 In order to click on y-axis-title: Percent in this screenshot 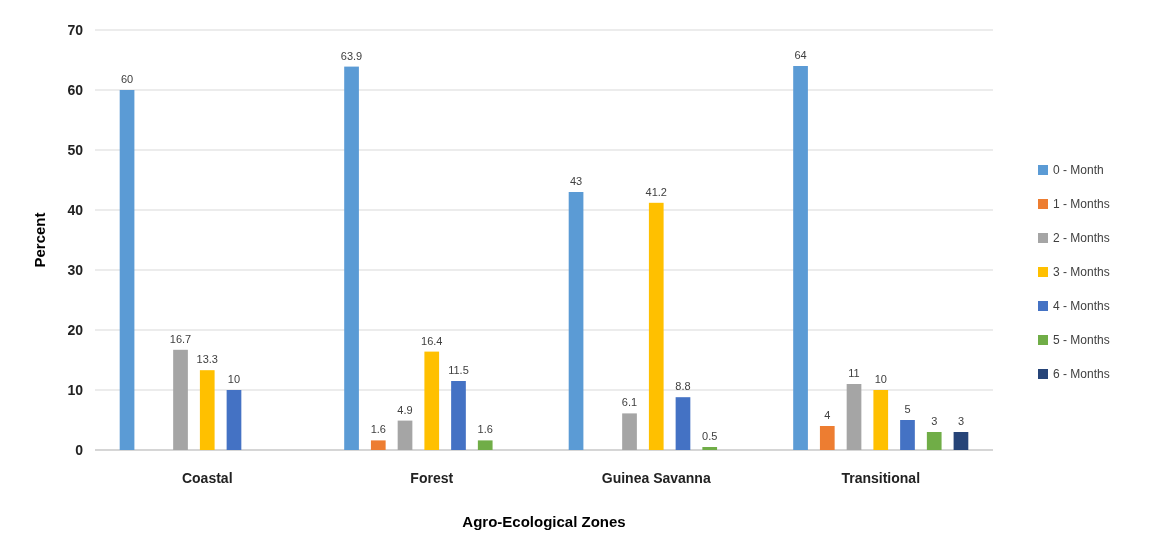, I will do `click(39, 240)`.